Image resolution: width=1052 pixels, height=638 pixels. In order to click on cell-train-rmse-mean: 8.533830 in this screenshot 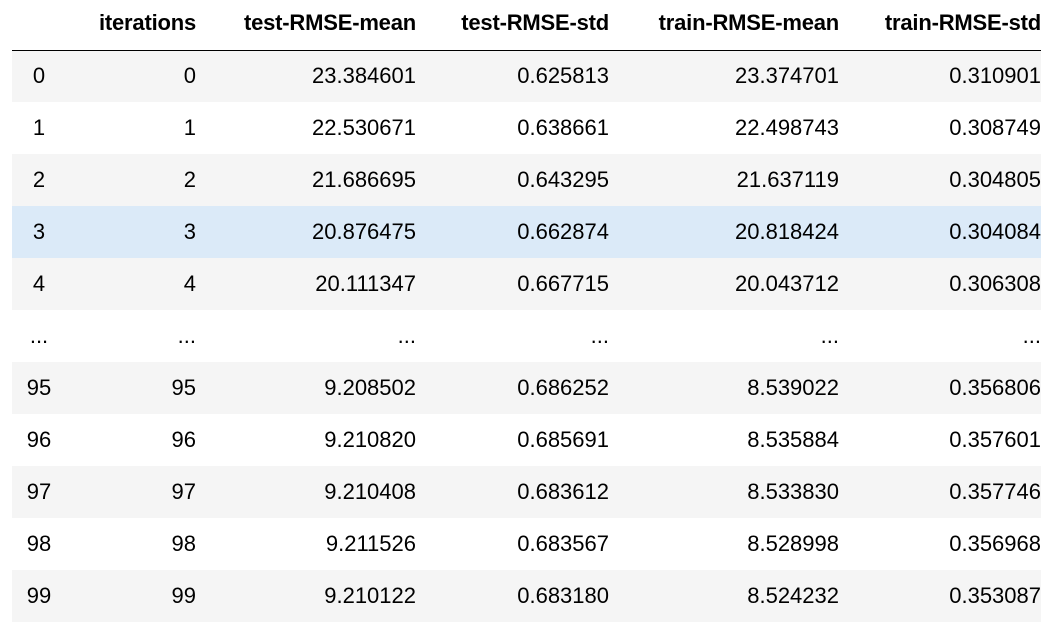, I will do `click(793, 491)`.